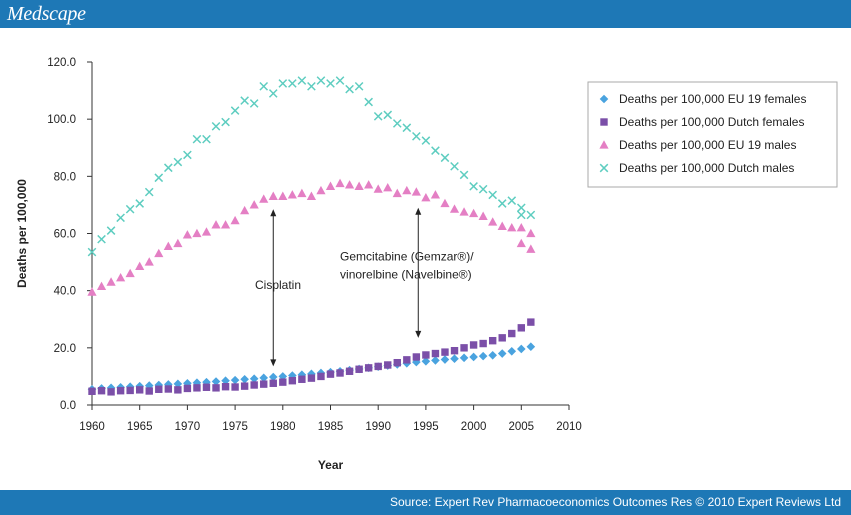 Image resolution: width=851 pixels, height=515 pixels. Describe the element at coordinates (273, 213) in the screenshot. I see `arrow-head-up` at that location.